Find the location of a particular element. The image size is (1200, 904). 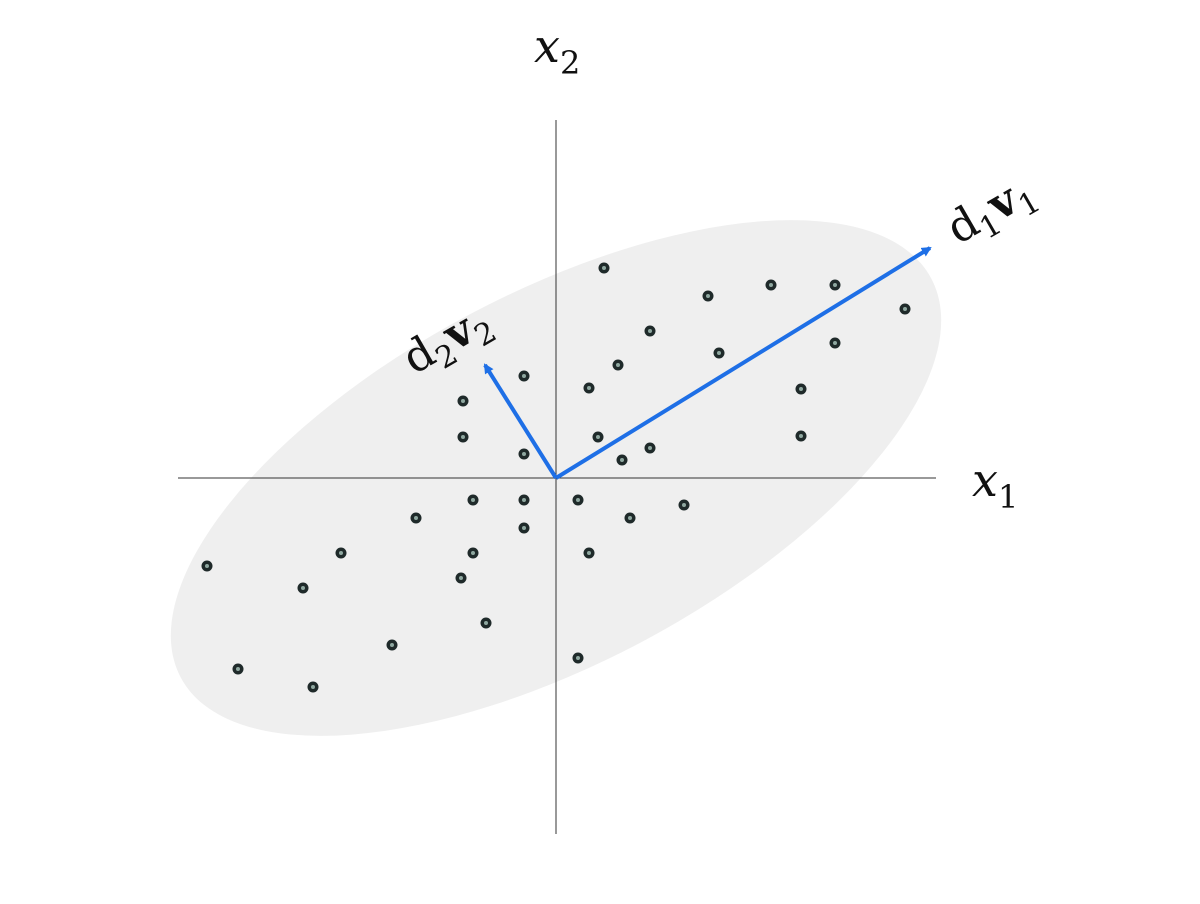

d1v1-label: d1v1 is located at coordinates (992, 212).